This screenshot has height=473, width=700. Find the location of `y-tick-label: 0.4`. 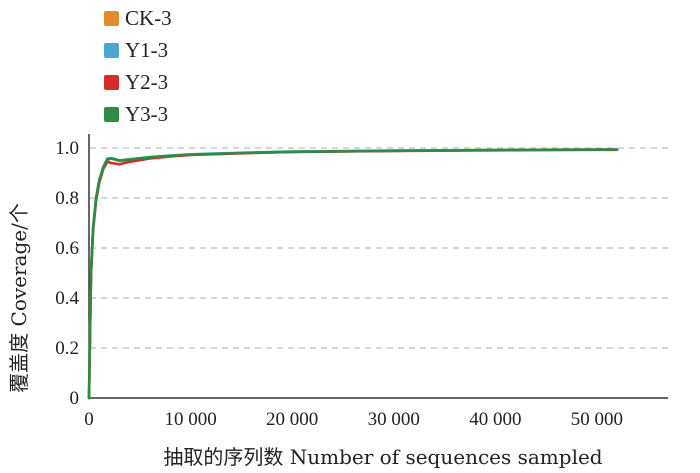

y-tick-label: 0.4 is located at coordinates (67, 298).